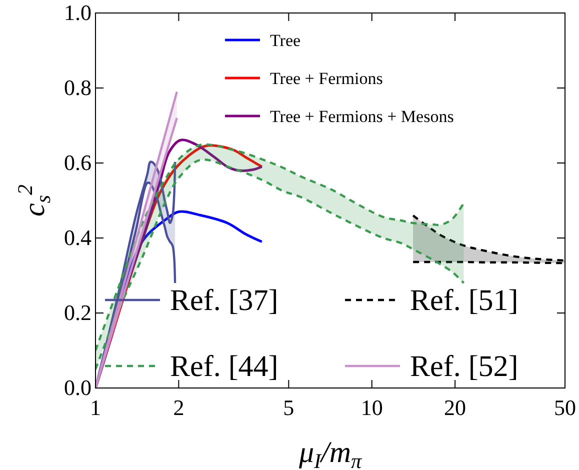 This screenshot has height=470, width=579. What do you see at coordinates (371, 407) in the screenshot?
I see `x-tick-label: 10` at bounding box center [371, 407].